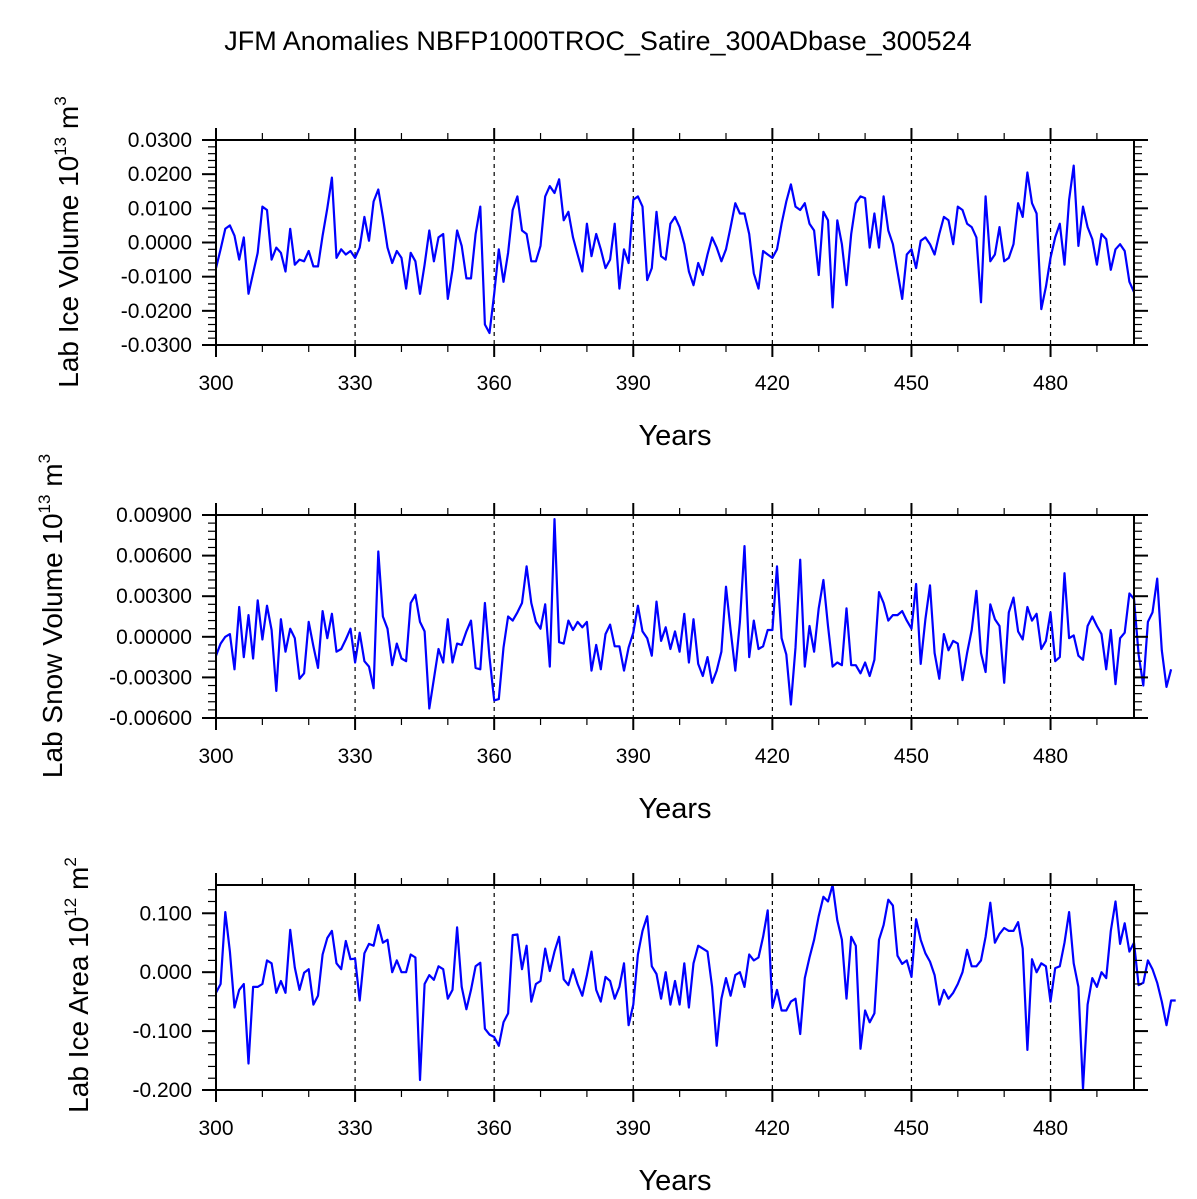 This screenshot has height=1199, width=1197. I want to click on y-tick-label: 0.0100, so click(160, 208).